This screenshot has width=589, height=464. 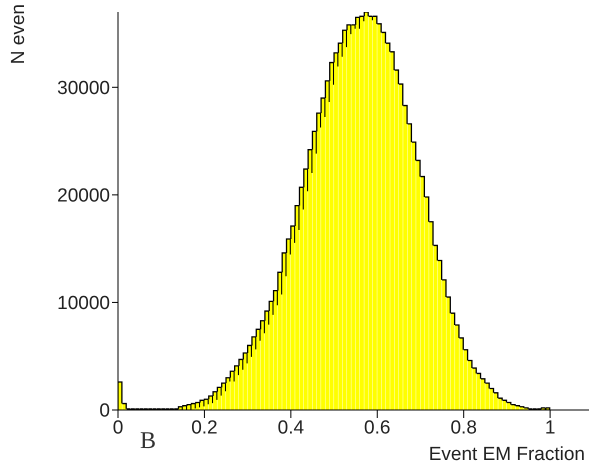 What do you see at coordinates (18, 34) in the screenshot?
I see `y-axis-title: N even` at bounding box center [18, 34].